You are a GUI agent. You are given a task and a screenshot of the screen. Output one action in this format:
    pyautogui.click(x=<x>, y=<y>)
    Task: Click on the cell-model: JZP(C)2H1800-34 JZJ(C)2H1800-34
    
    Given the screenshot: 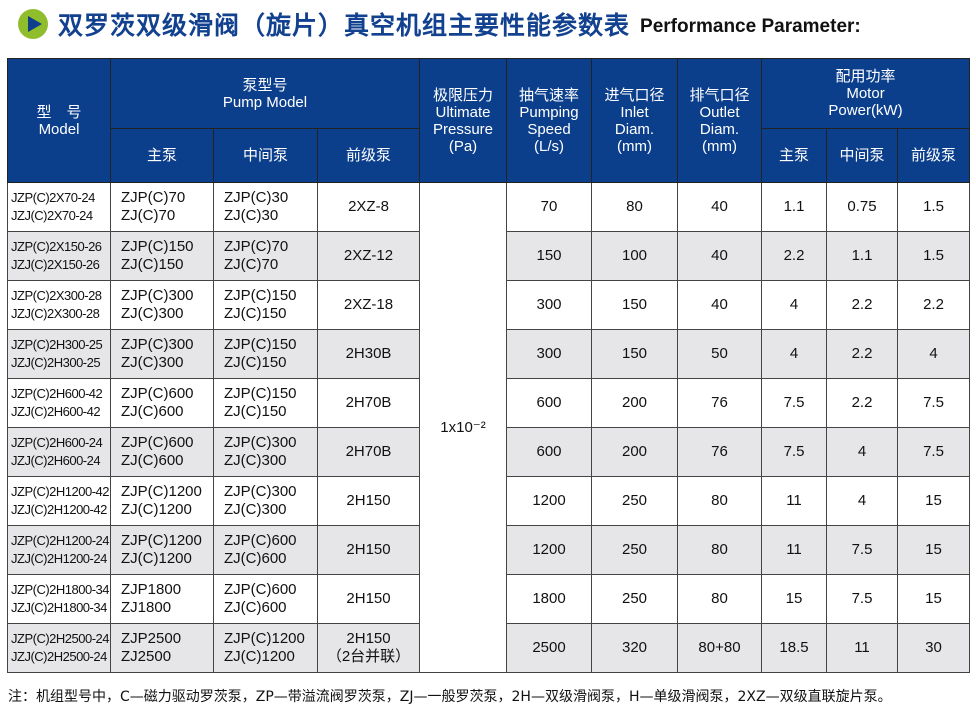 What is the action you would take?
    pyautogui.click(x=59, y=599)
    